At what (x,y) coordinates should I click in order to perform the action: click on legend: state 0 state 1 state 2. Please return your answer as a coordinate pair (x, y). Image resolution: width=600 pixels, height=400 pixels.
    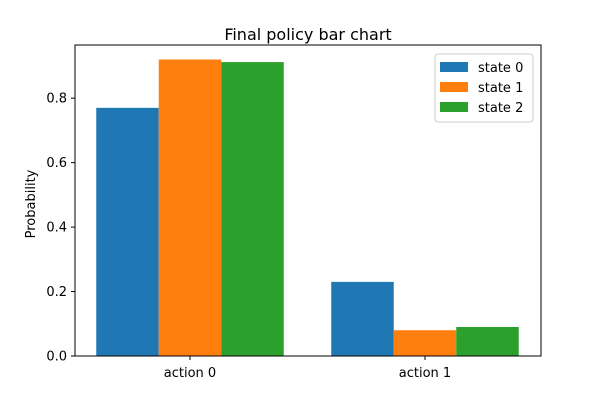
    Looking at the image, I should click on (484, 88).